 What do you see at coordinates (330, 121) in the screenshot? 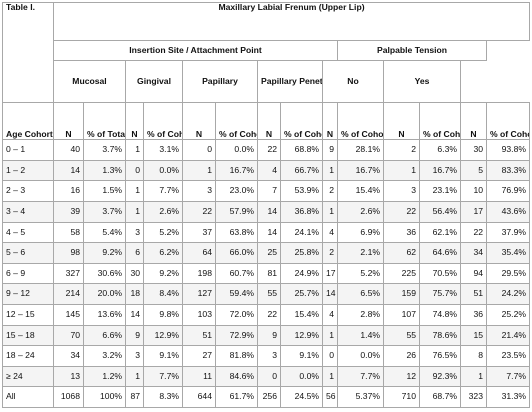
I see `col-n-papillary-penetrating: N` at bounding box center [330, 121].